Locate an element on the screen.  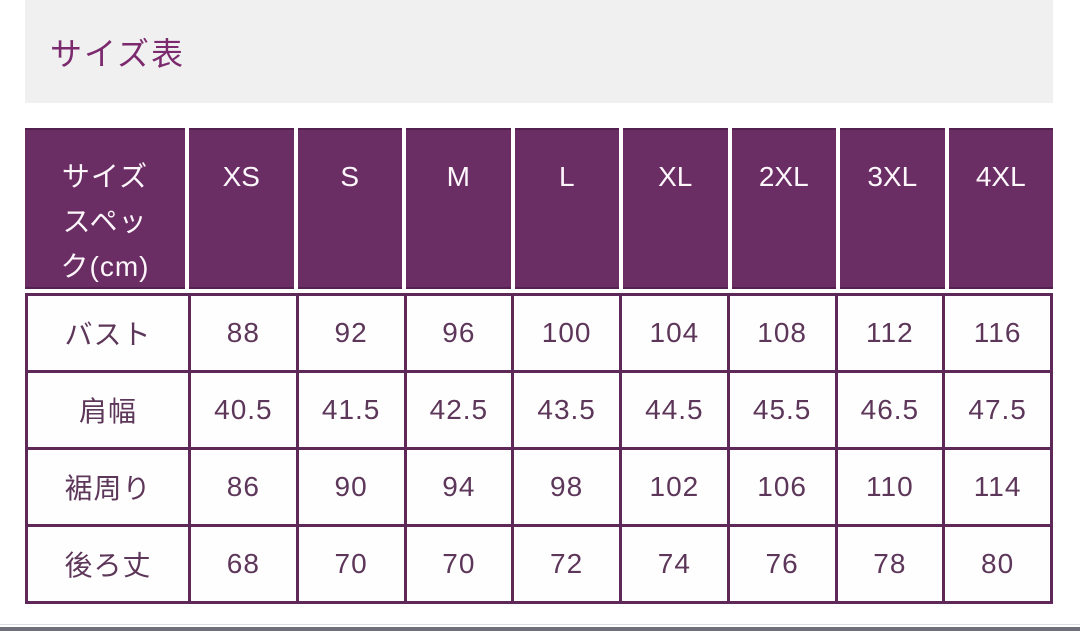
cell-shoulder-2xl: 45.5 is located at coordinates (782, 410).